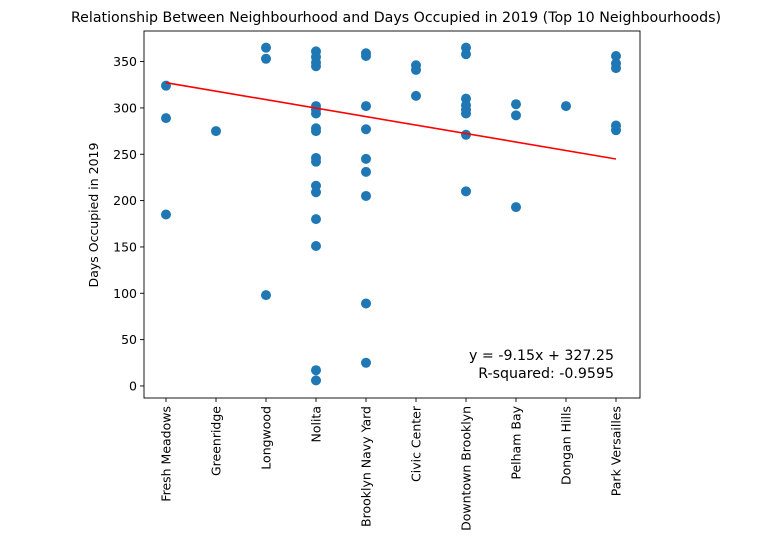 The image size is (782, 558). I want to click on x-tick-label: Dongan Hills, so click(566, 445).